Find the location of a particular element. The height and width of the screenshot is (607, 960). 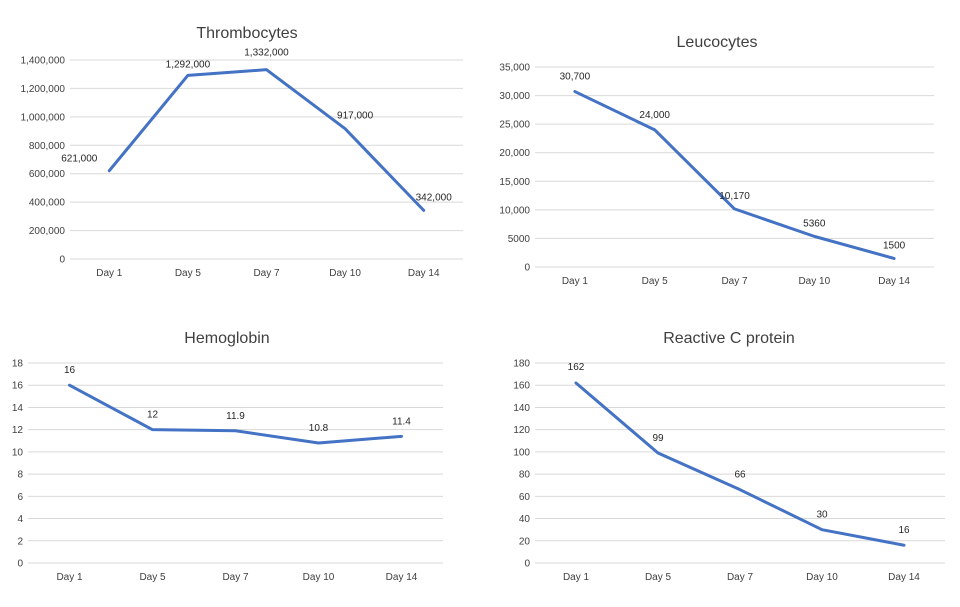

y-tick-label: 1,200,000 is located at coordinates (43, 89).